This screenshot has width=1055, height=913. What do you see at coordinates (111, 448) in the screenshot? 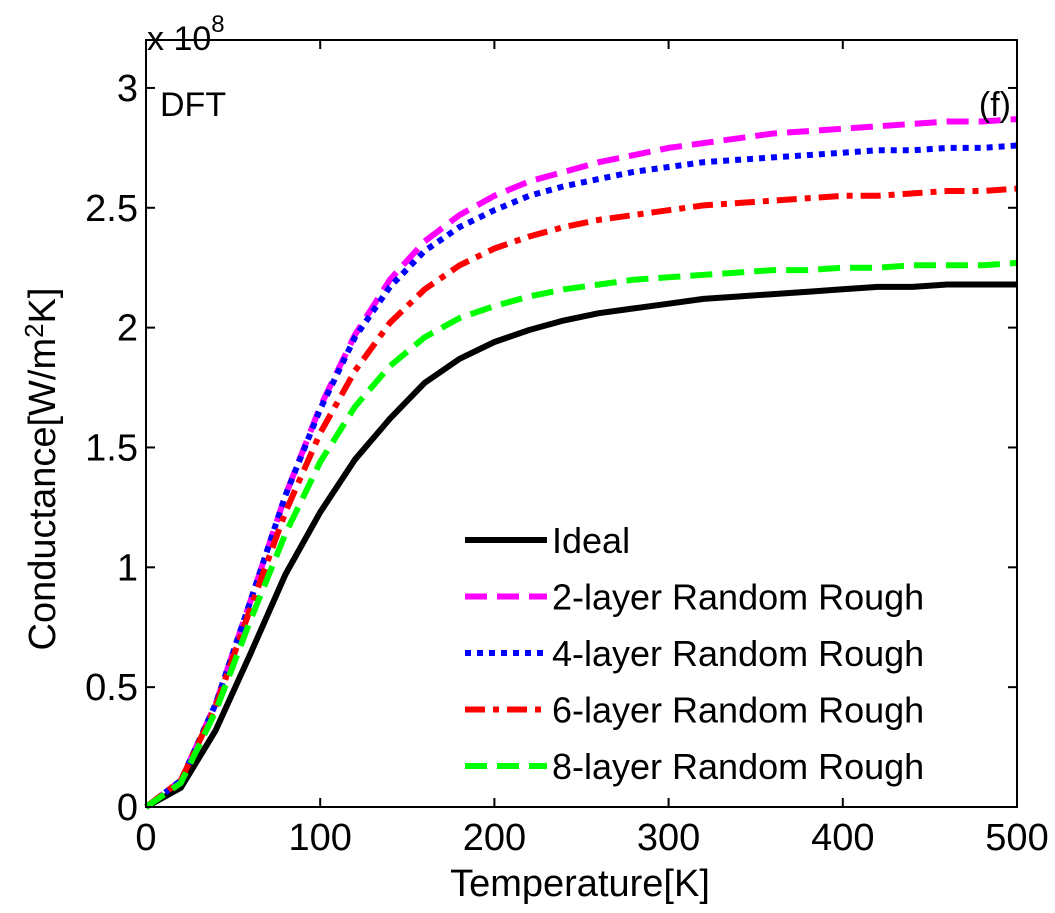
I see `y-tick-label: 1.5` at bounding box center [111, 448].